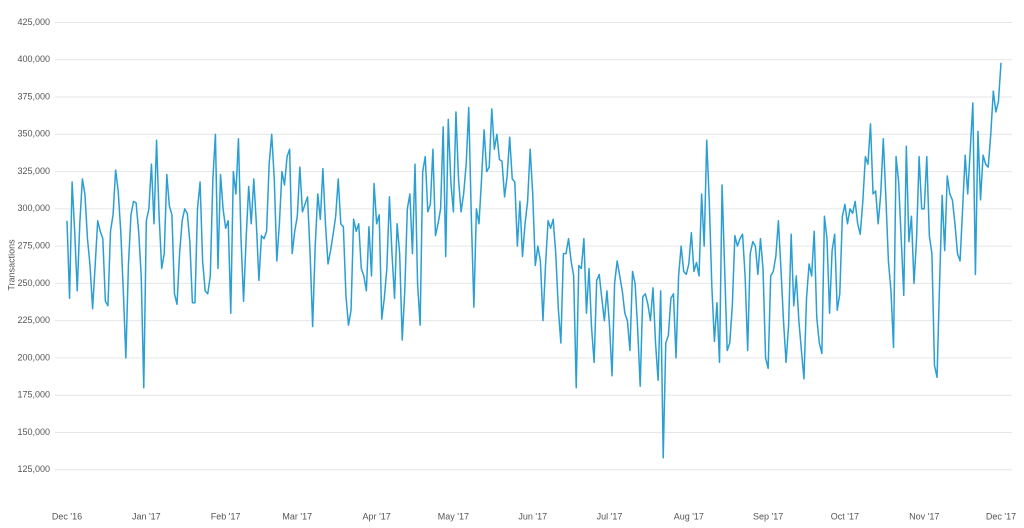 The image size is (1024, 528). Describe the element at coordinates (33, 171) in the screenshot. I see `y-tick-label: 325,000` at that location.